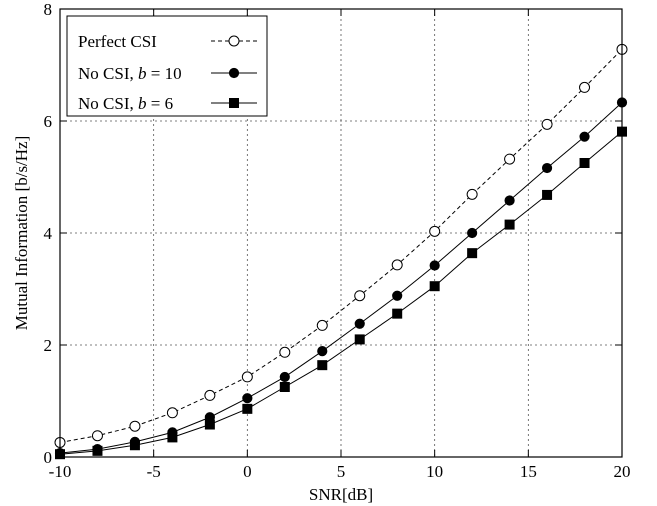 The width and height of the screenshot is (657, 506). I want to click on legend-label-part: = 10, so click(163, 73).